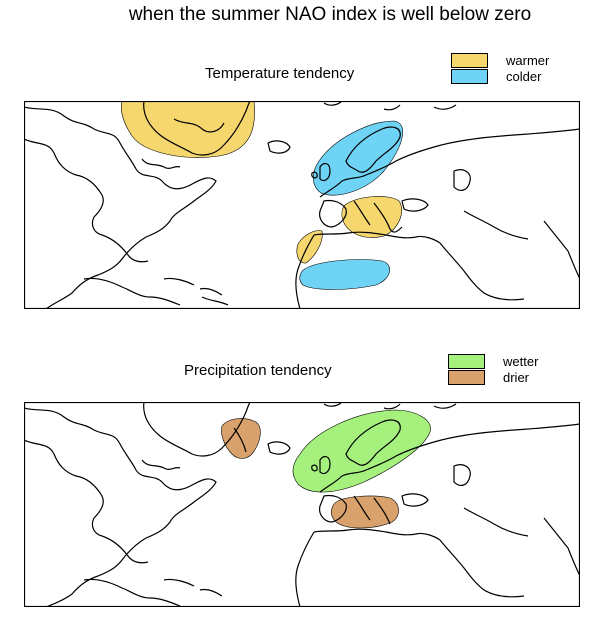  What do you see at coordinates (466, 377) in the screenshot?
I see `legend-drier-swatch` at bounding box center [466, 377].